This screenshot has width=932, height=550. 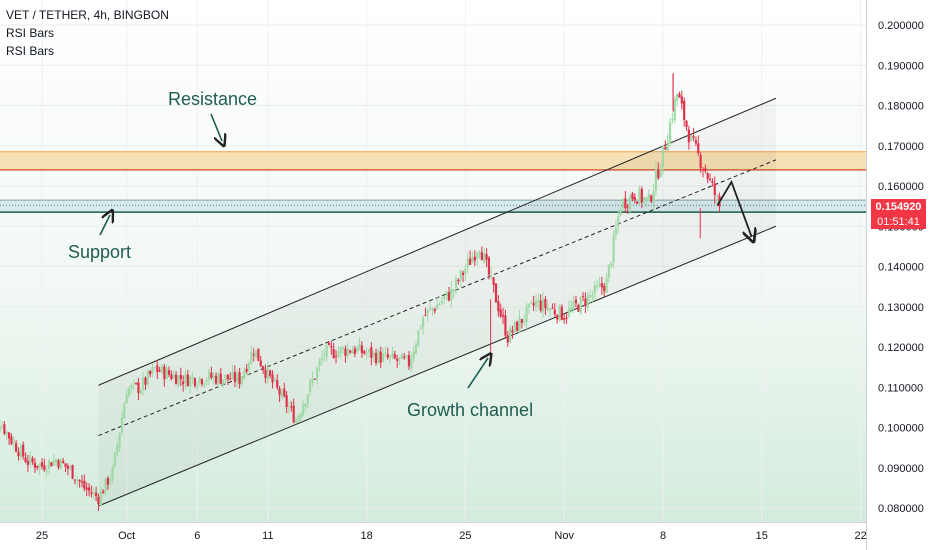 What do you see at coordinates (30, 51) in the screenshot?
I see `indicator-rsi-bars-2: RSI Bars` at bounding box center [30, 51].